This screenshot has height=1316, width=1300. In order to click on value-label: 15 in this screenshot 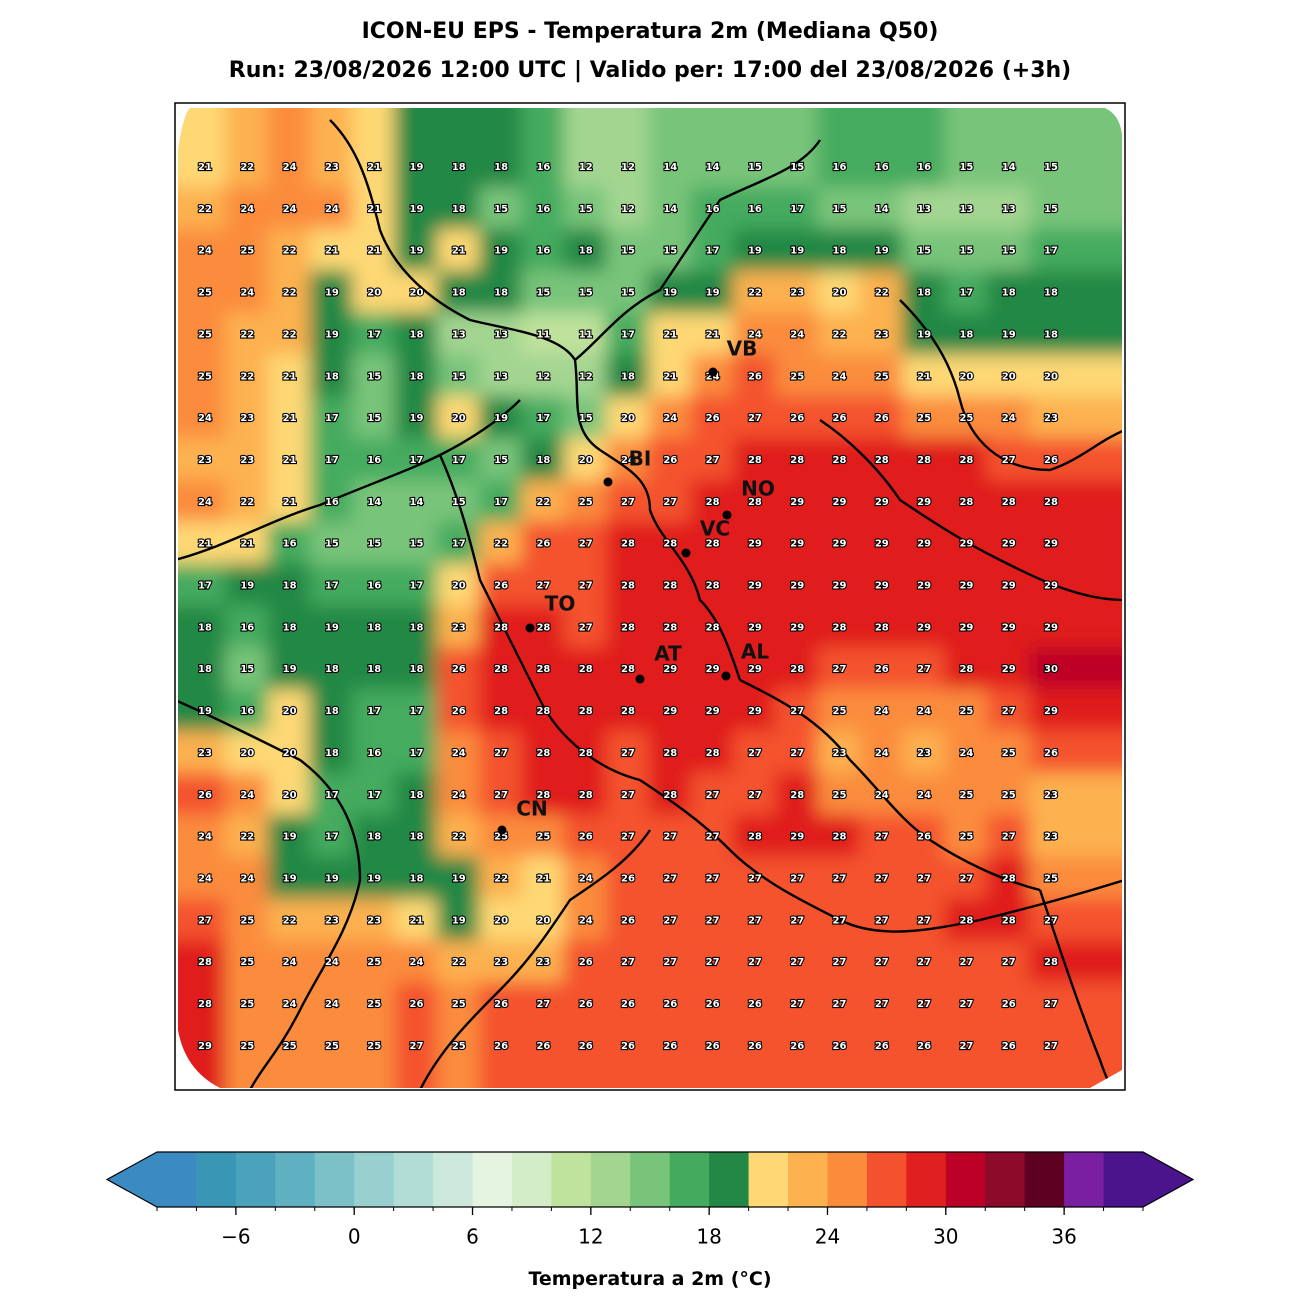, I will do `click(1051, 167)`.